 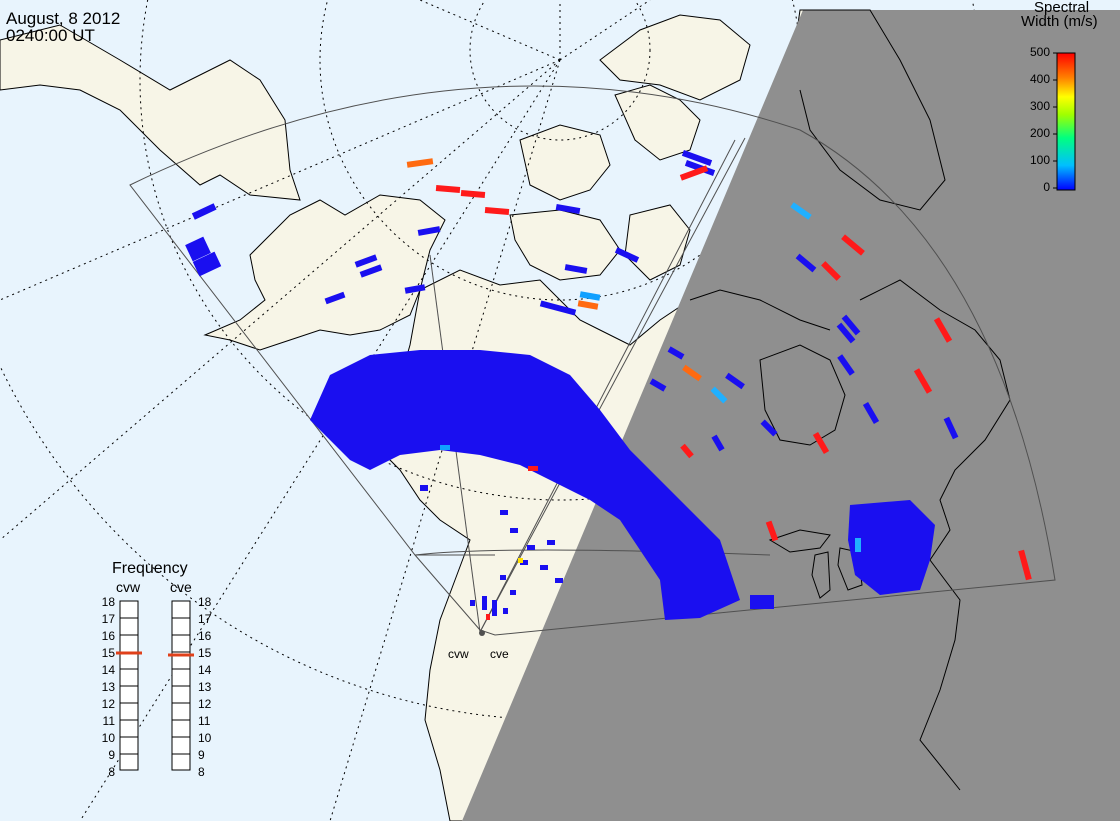 What do you see at coordinates (155, 686) in the screenshot?
I see `frequency-bar-divisions` at bounding box center [155, 686].